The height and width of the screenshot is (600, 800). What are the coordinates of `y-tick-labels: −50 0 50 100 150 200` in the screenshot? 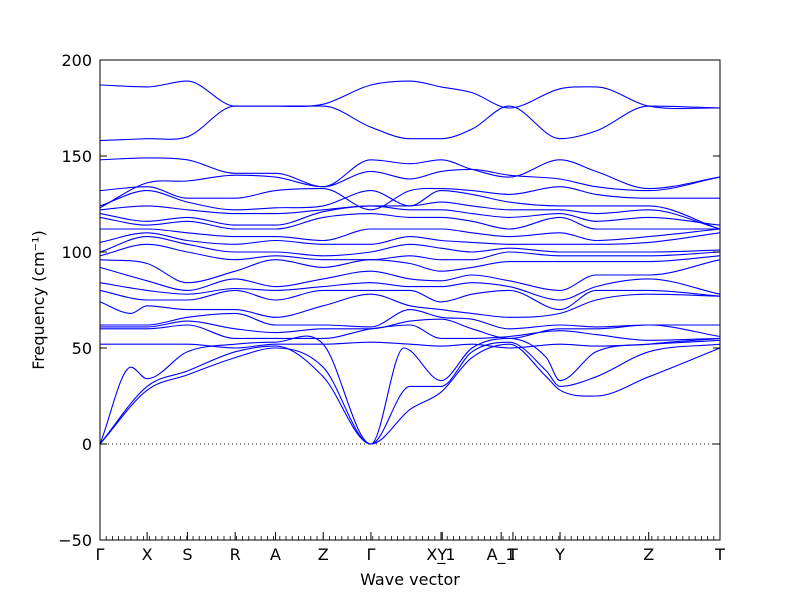 It's located at (75, 300).